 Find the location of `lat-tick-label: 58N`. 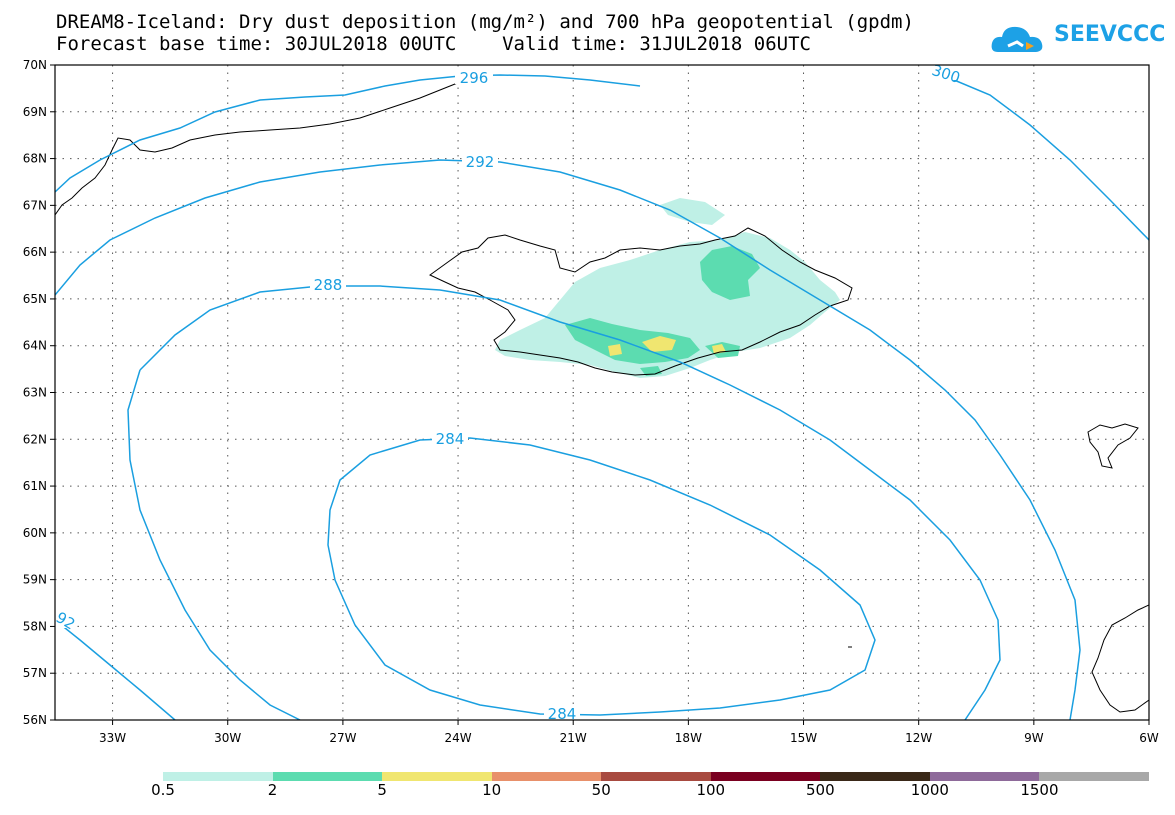

lat-tick-label: 58N is located at coordinates (35, 626).